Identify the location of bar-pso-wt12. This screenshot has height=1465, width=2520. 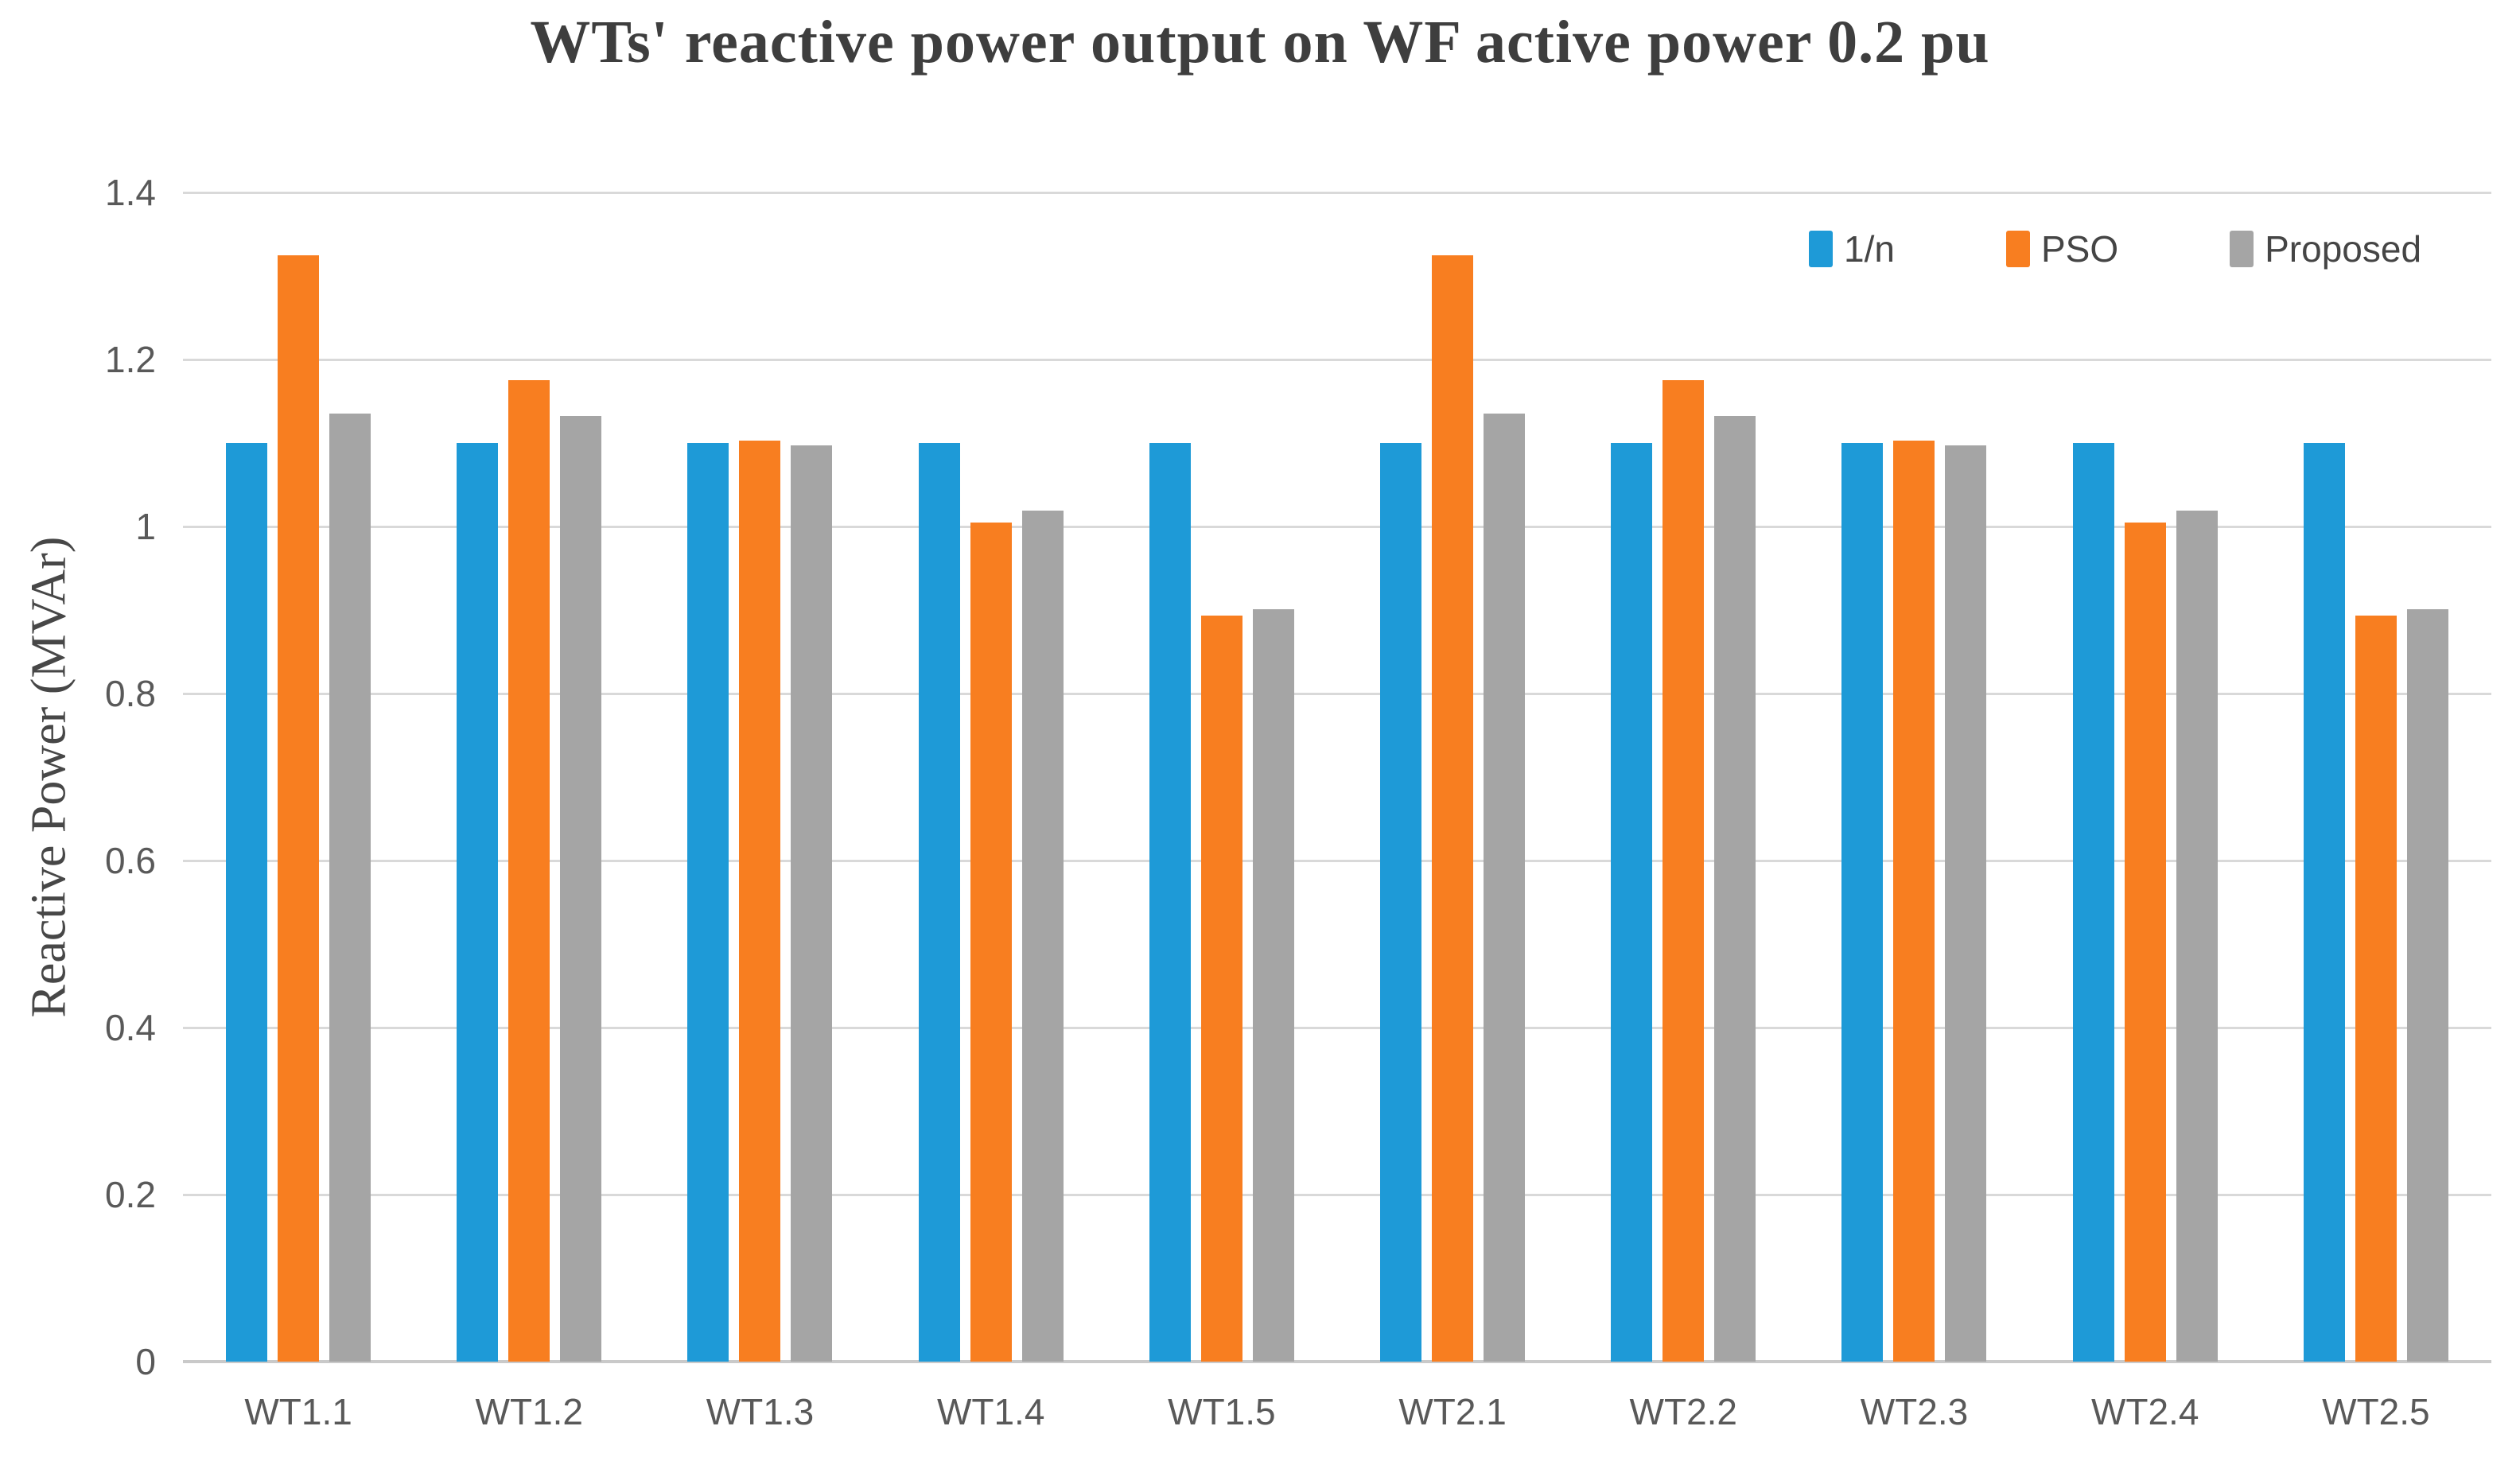
(529, 871).